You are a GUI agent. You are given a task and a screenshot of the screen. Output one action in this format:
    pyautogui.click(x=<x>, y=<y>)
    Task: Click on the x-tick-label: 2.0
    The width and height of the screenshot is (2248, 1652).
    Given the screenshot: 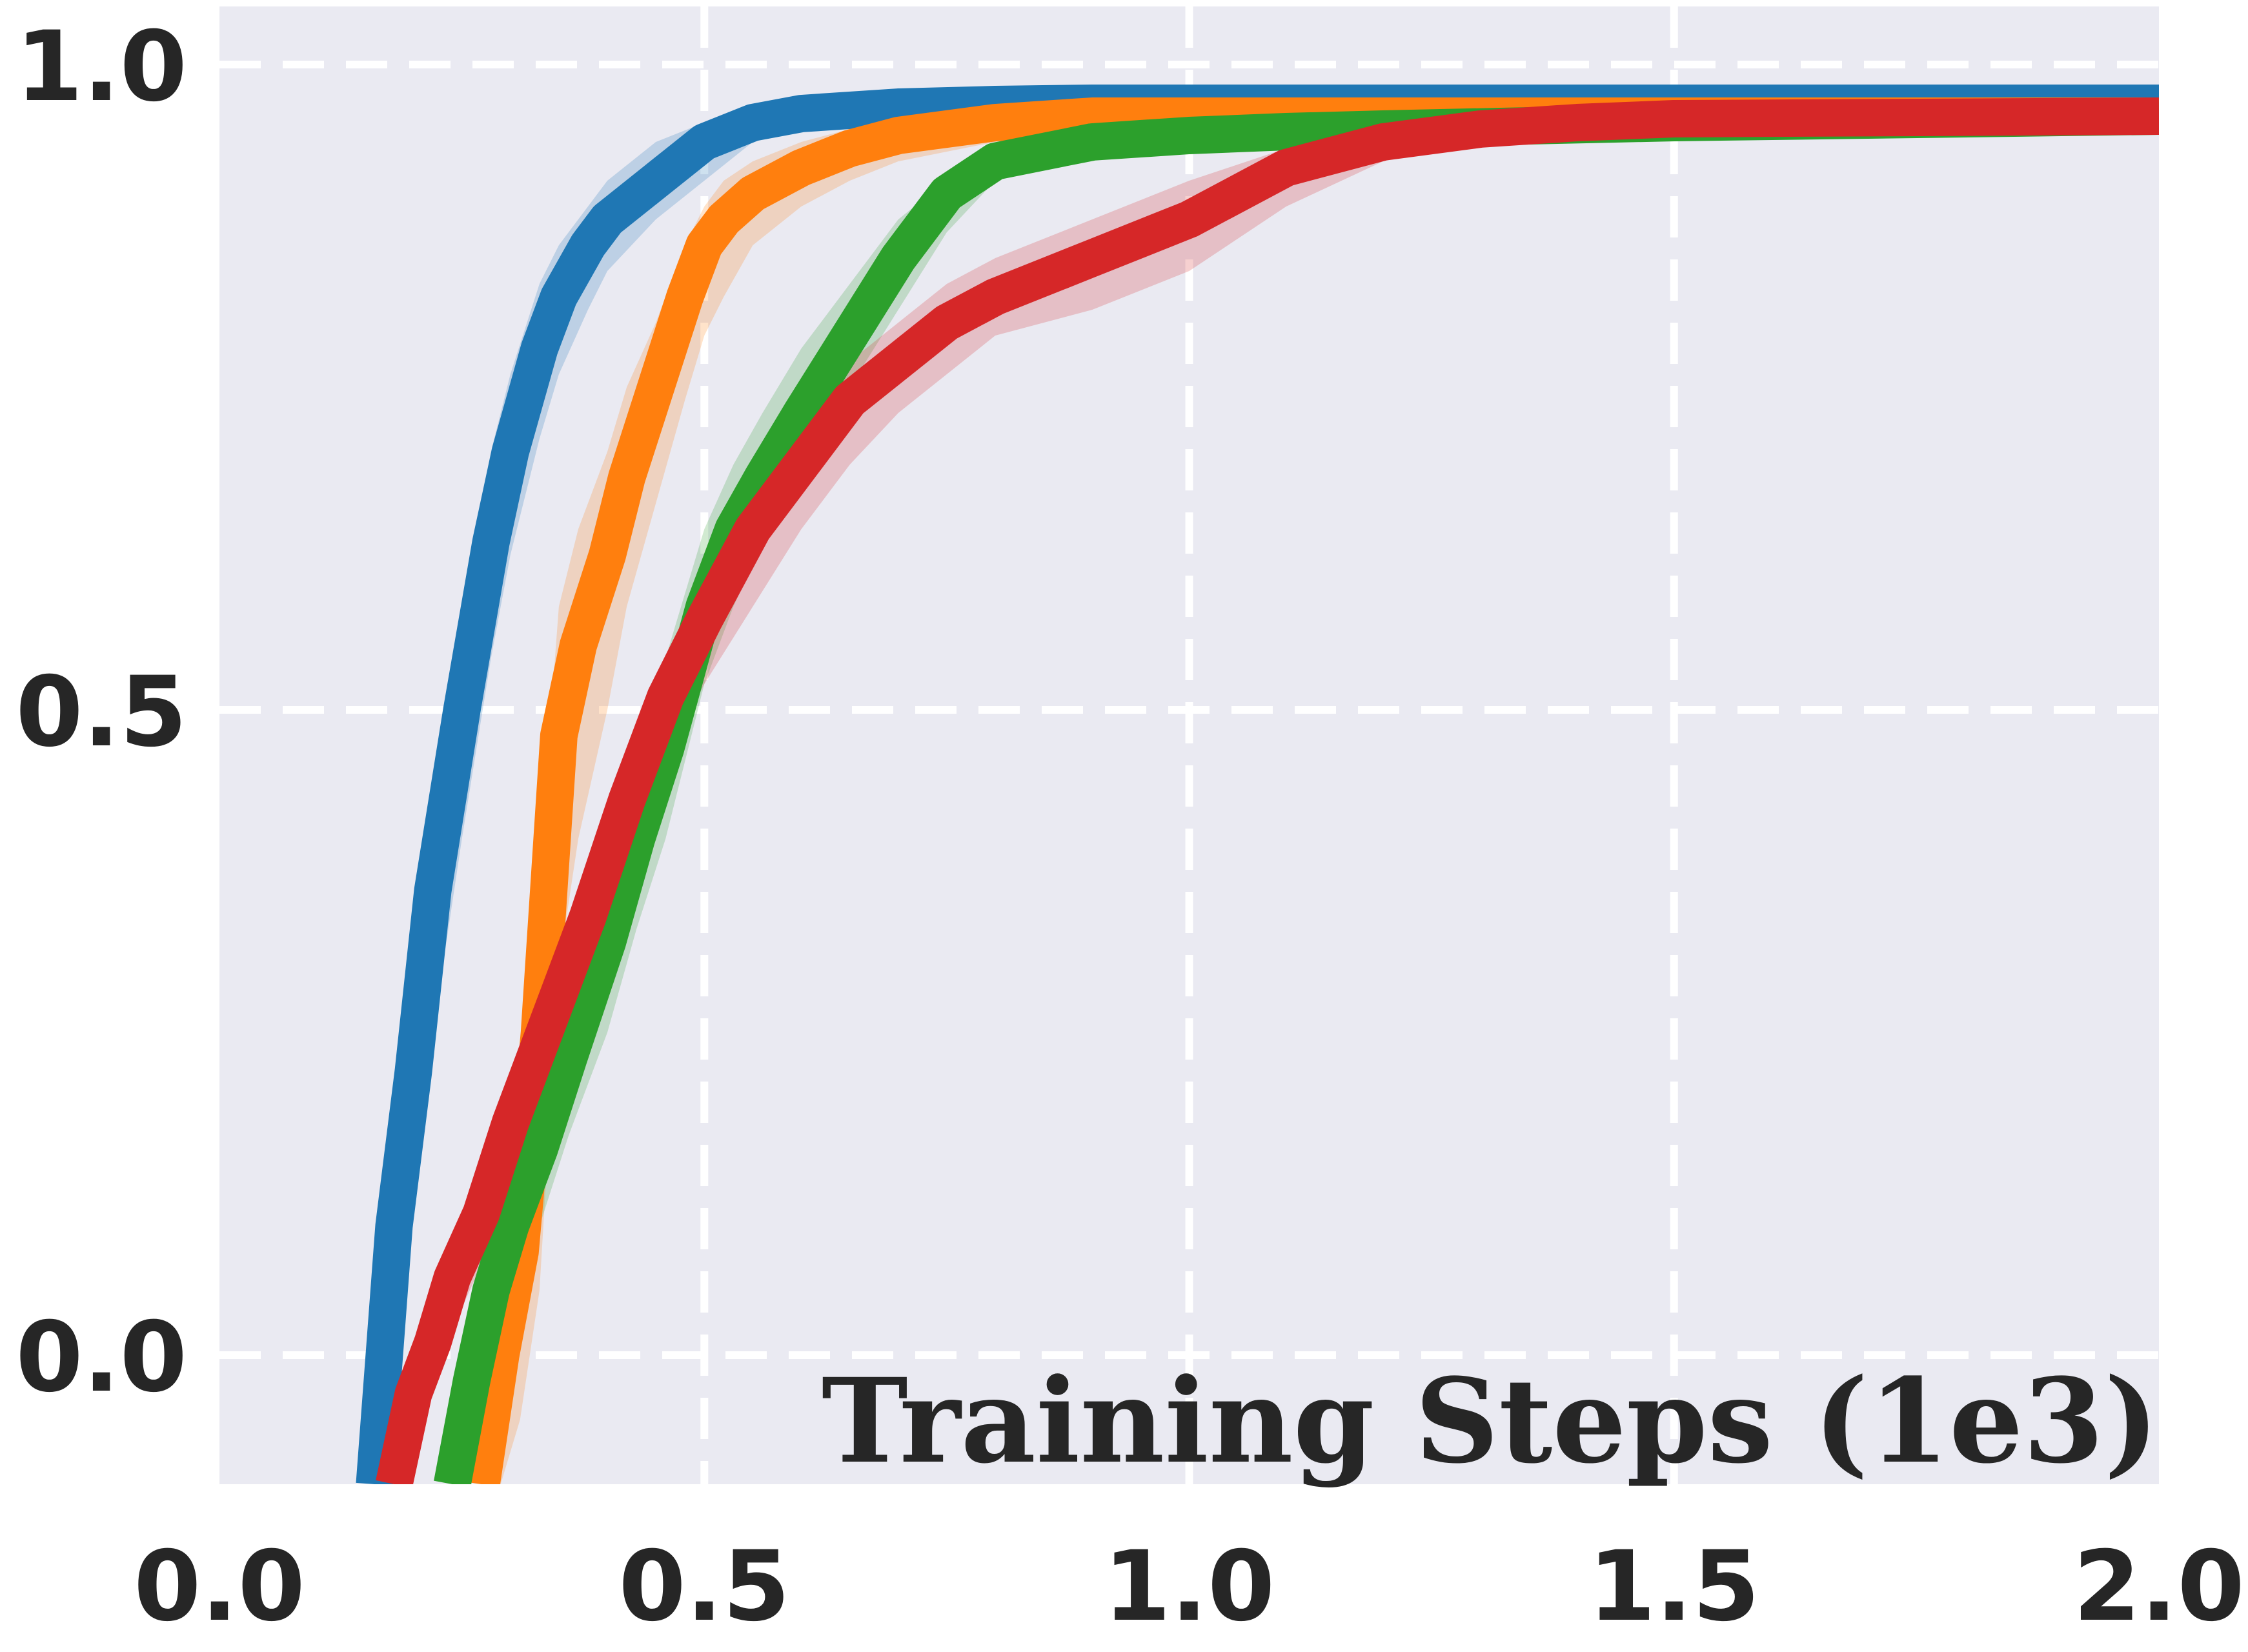 What is the action you would take?
    pyautogui.click(x=2159, y=1587)
    